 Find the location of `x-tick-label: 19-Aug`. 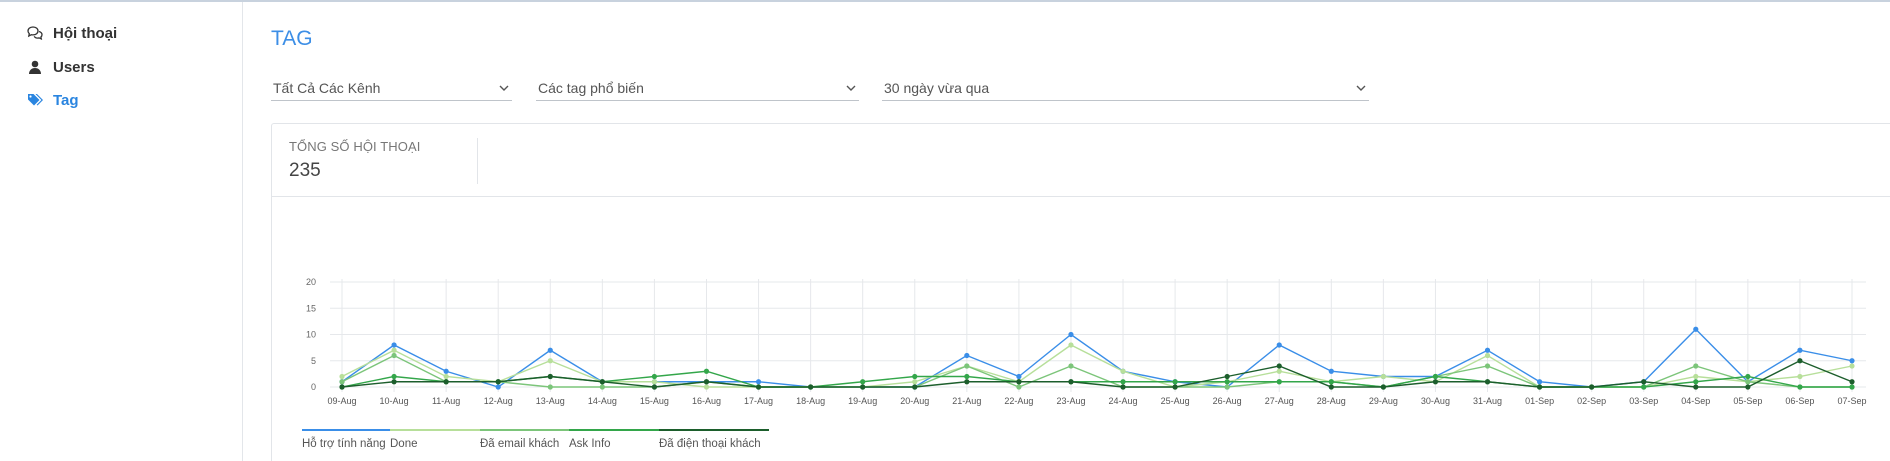

x-tick-label: 19-Aug is located at coordinates (862, 401).